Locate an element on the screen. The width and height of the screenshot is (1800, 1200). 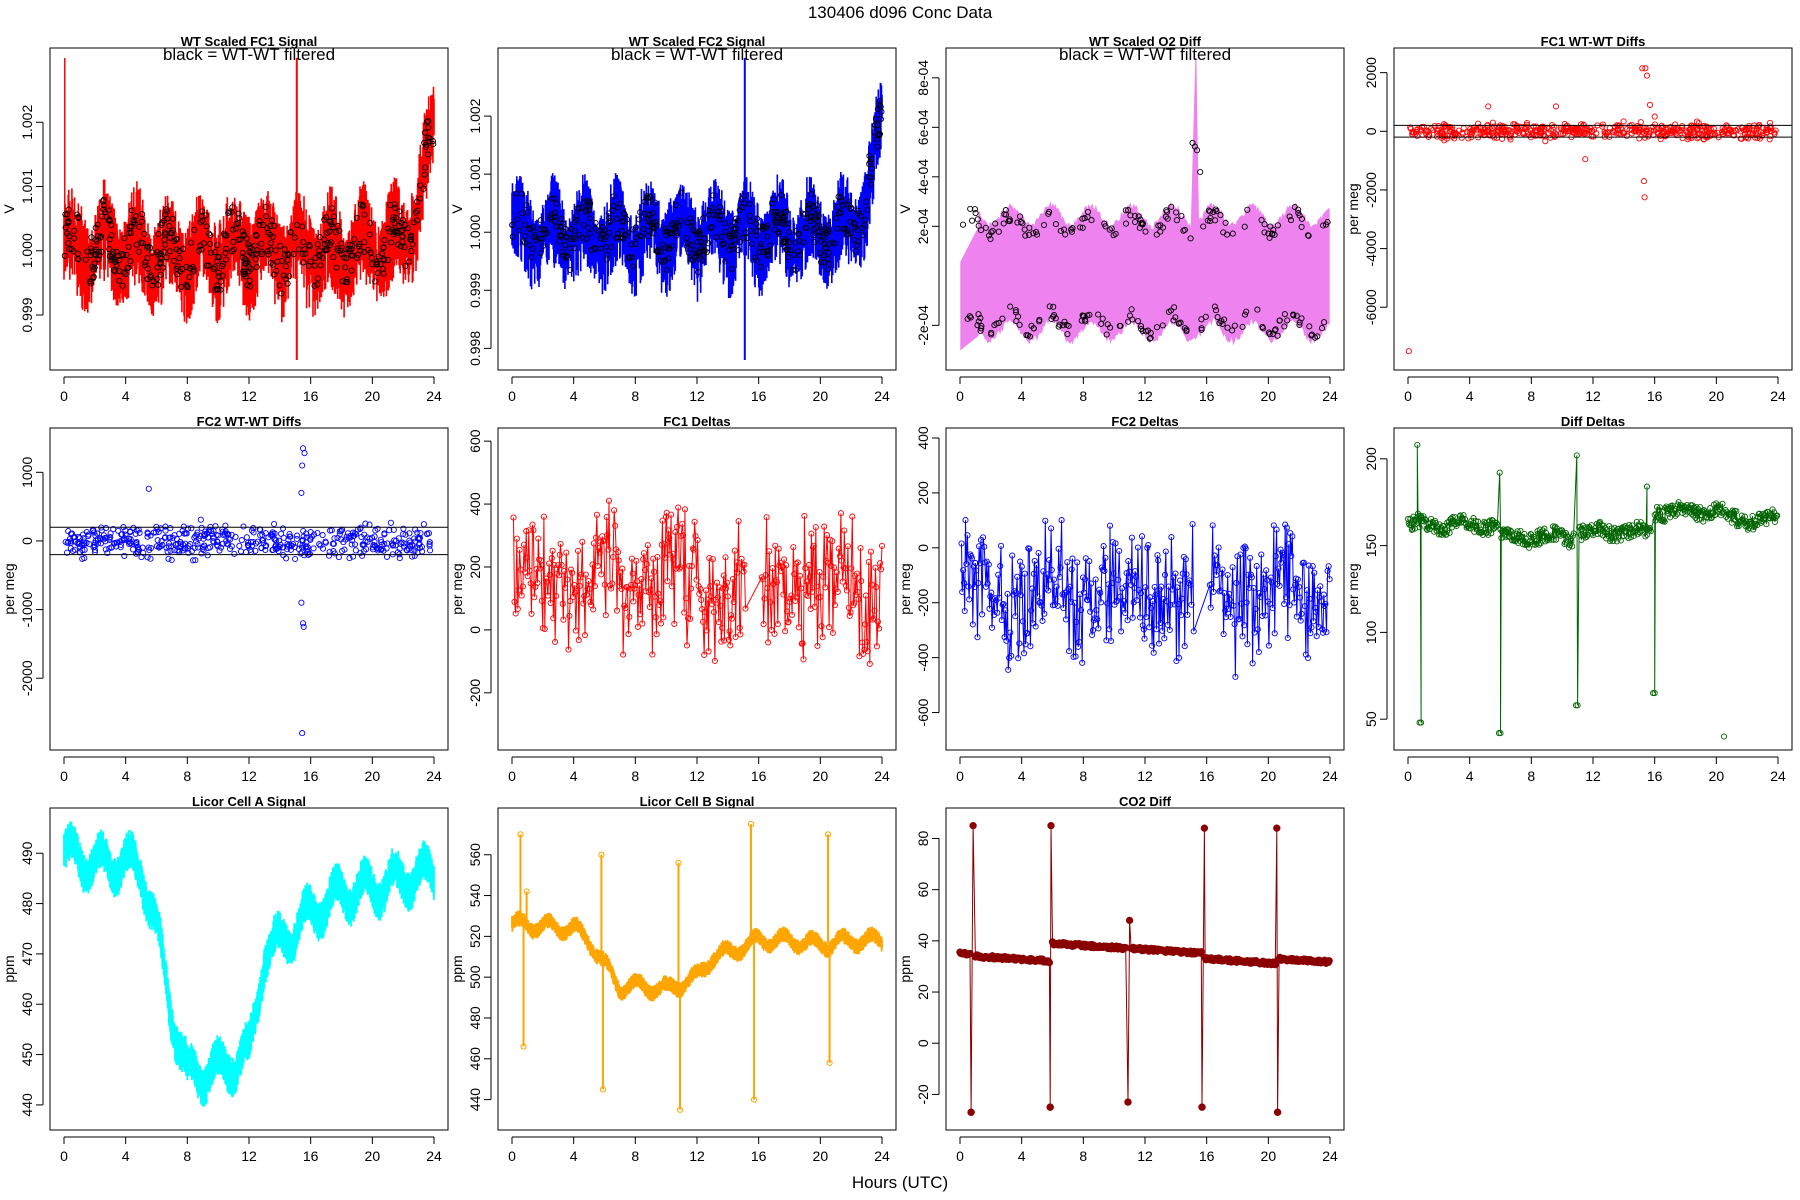
y-tick-label: -2000 is located at coordinates (1371, 190).